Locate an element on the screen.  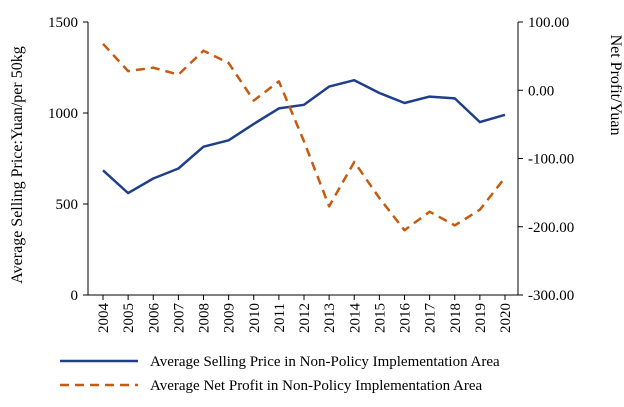
left-tick-label: 0 is located at coordinates (75, 296).